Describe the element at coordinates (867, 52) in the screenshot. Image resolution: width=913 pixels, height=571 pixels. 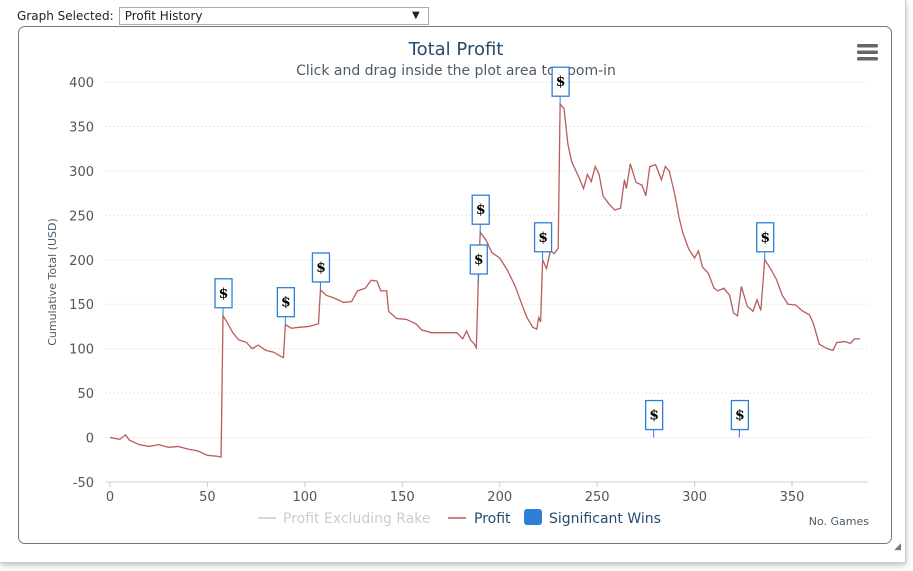
I see `menu-hamburger-icon` at that location.